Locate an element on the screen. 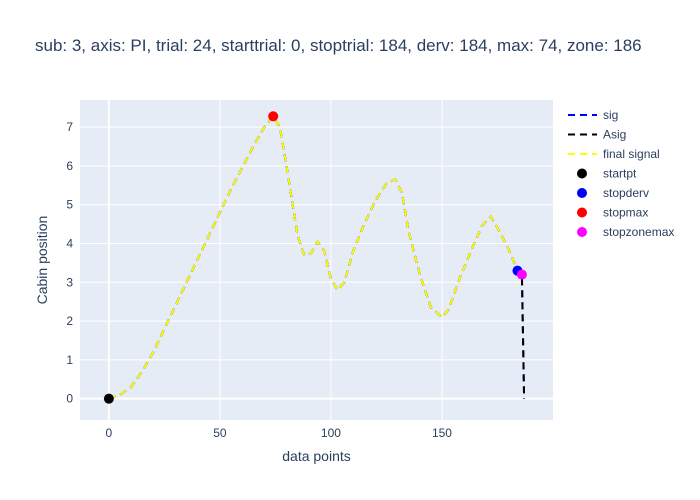 The width and height of the screenshot is (700, 500). x-axis-title: data points is located at coordinates (316, 456).